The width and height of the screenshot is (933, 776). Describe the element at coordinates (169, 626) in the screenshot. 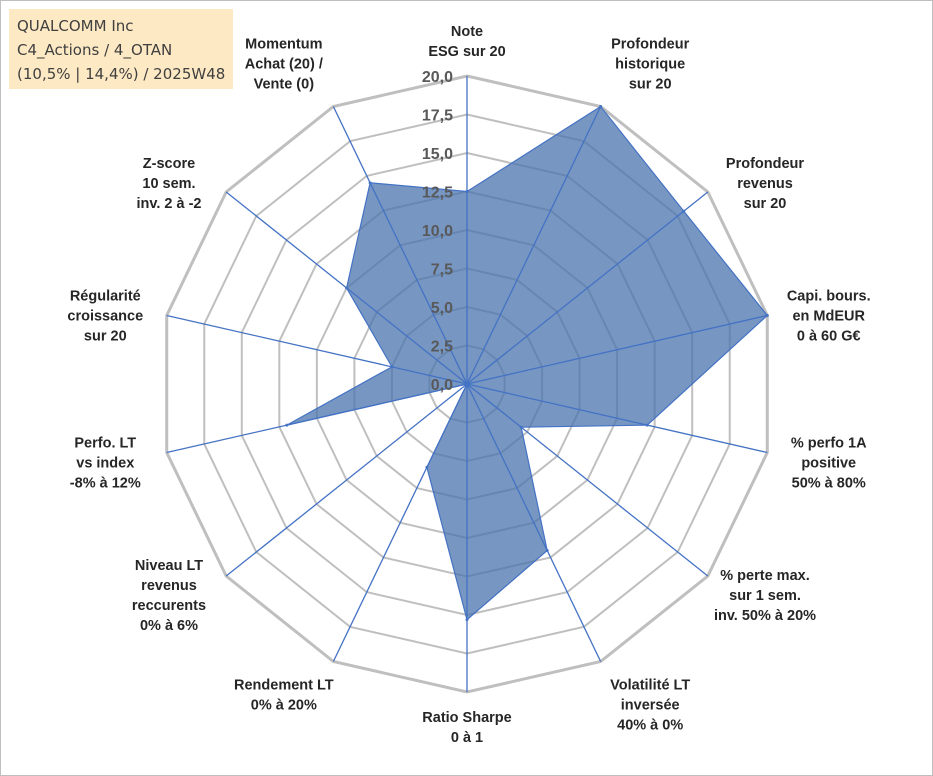

I see `axis-label-line: 0% à 6%` at that location.